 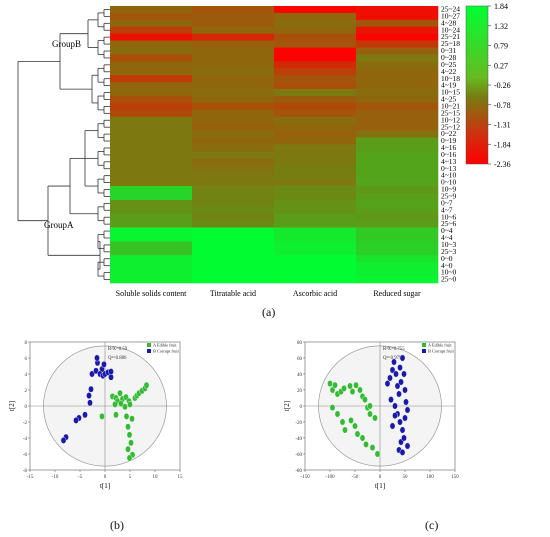 What do you see at coordinates (105, 486) in the screenshot?
I see `plot-b-x-axis-label: t[1]` at bounding box center [105, 486].